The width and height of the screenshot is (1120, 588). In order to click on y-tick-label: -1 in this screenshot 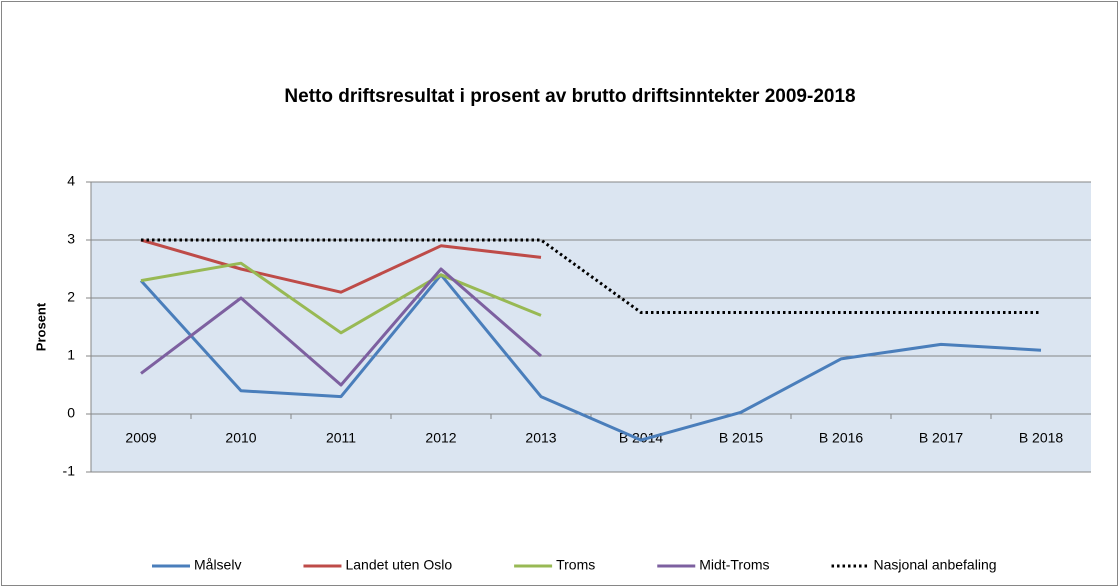, I will do `click(69, 471)`.